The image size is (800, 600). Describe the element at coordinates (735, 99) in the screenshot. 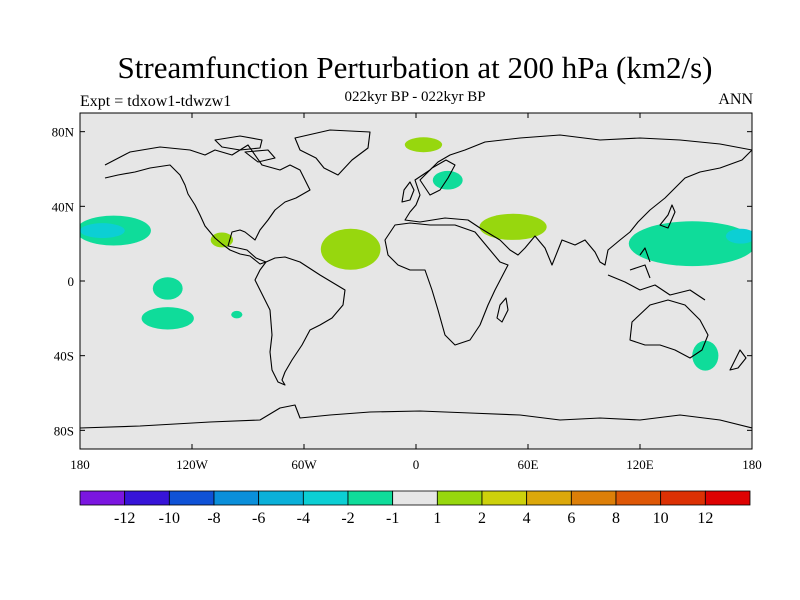

I see `season-label: ANN` at that location.